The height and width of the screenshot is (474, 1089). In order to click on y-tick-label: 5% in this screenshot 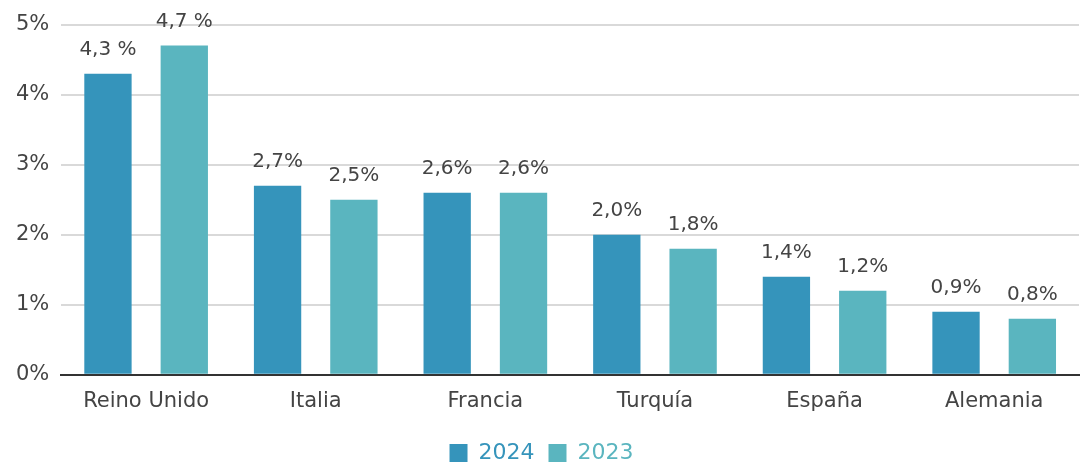, I will do `click(32, 23)`.